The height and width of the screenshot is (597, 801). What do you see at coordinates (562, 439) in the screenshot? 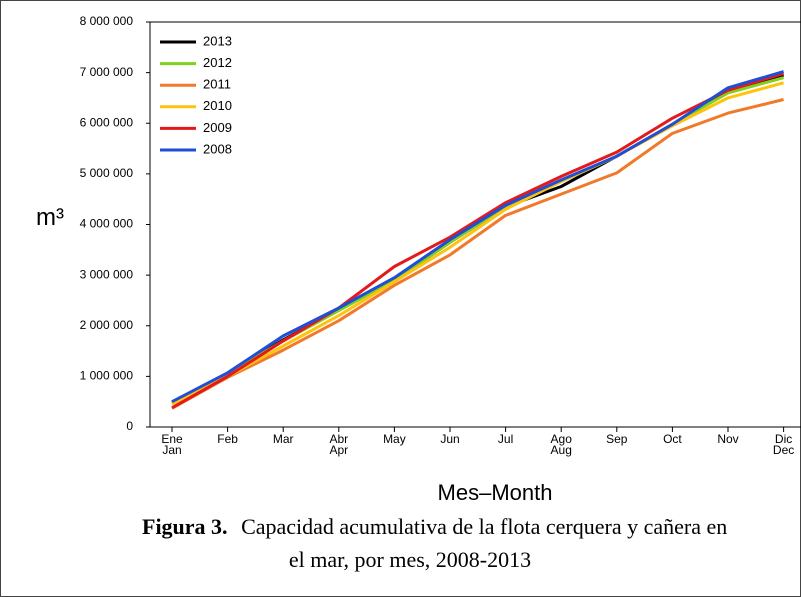
I see `x-tick-label: Ago` at bounding box center [562, 439].